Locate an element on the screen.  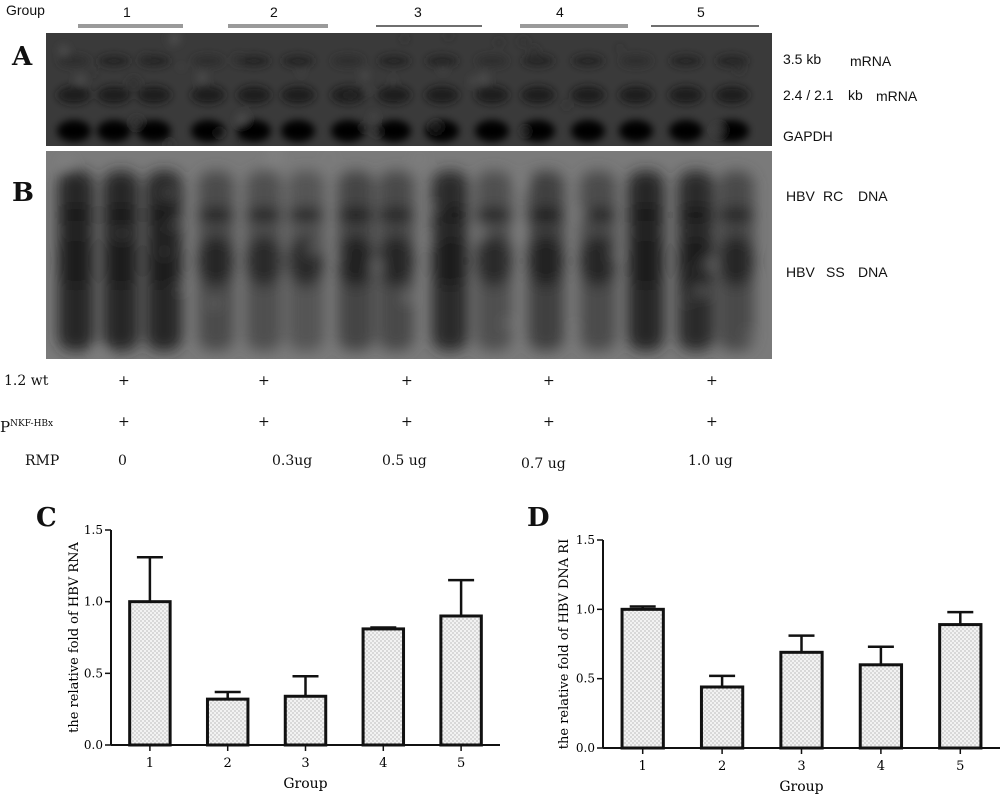
group-number-3: 3 is located at coordinates (418, 12).